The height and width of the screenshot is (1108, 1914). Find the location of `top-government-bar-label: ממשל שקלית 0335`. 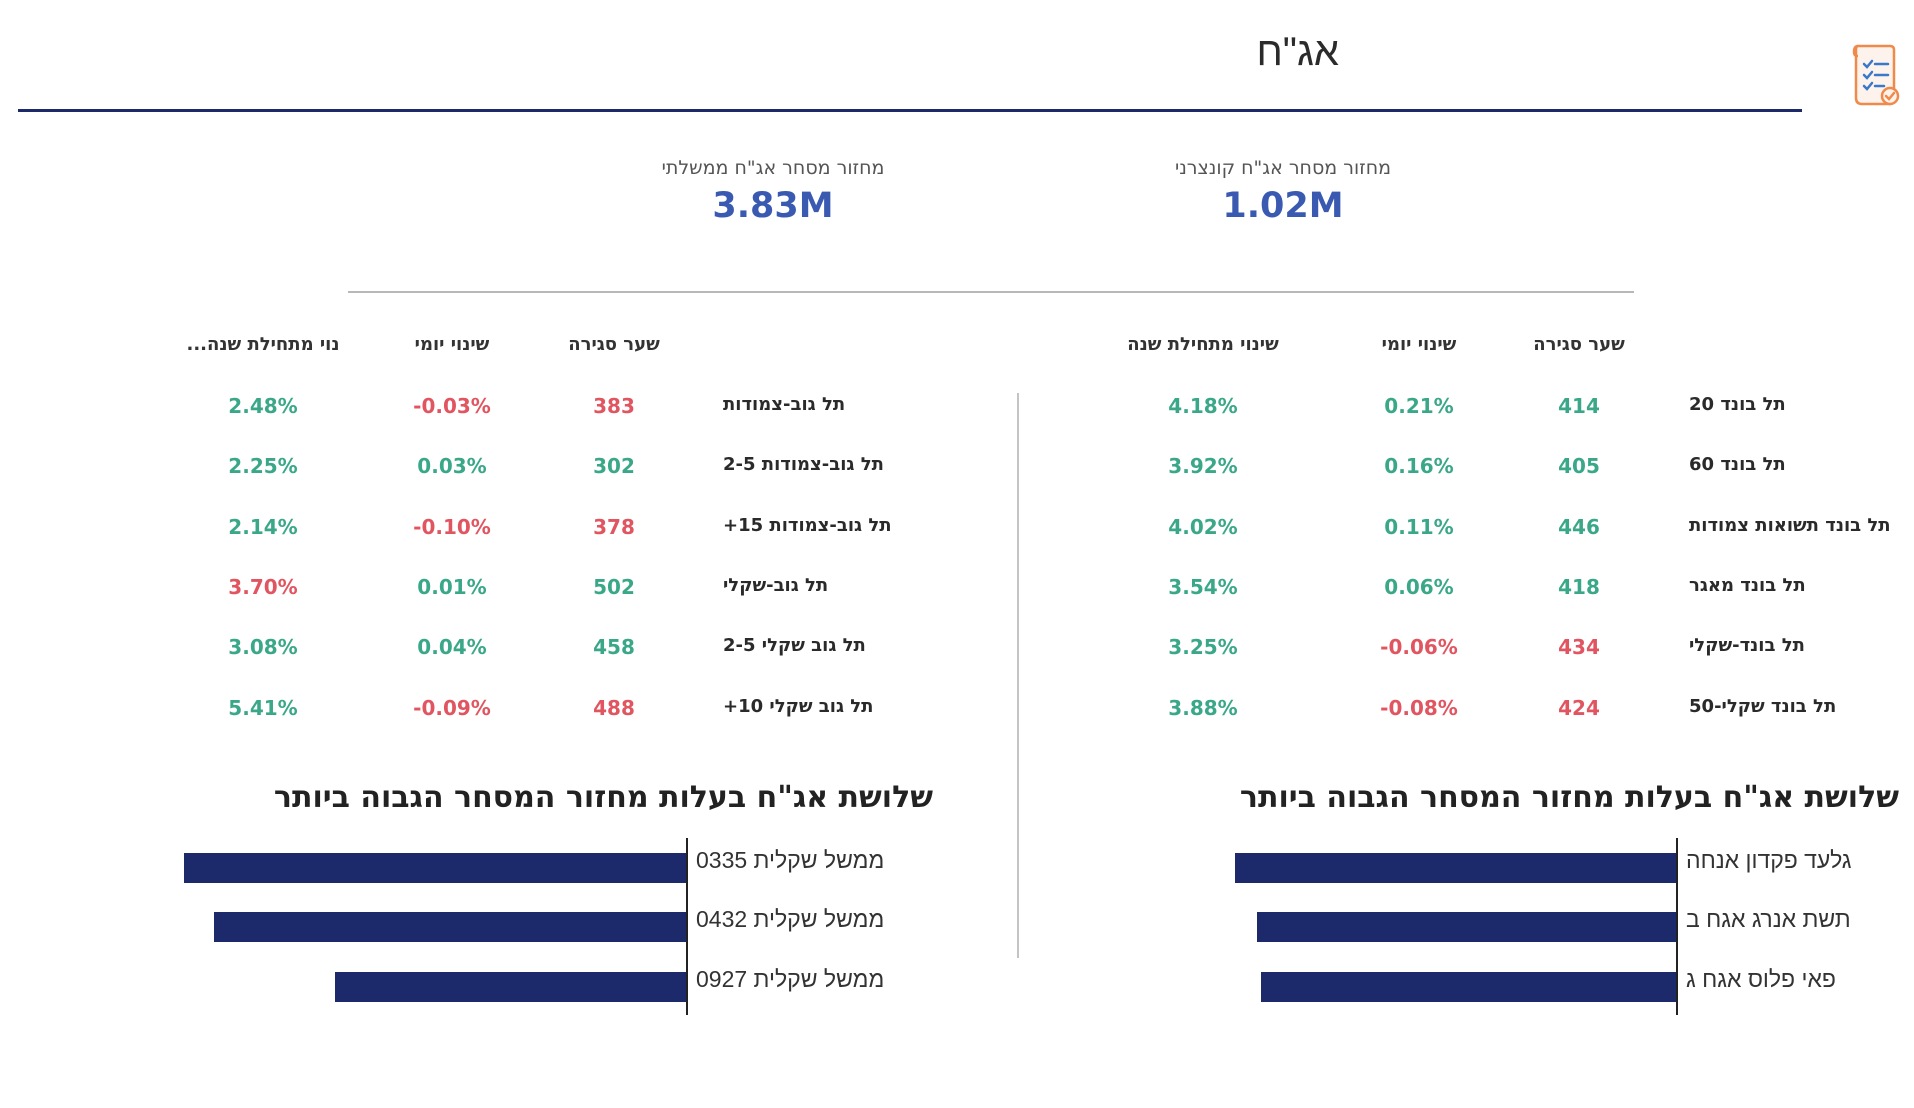

top-government-bar-label: ממשל שקלית 0335 is located at coordinates (790, 860).